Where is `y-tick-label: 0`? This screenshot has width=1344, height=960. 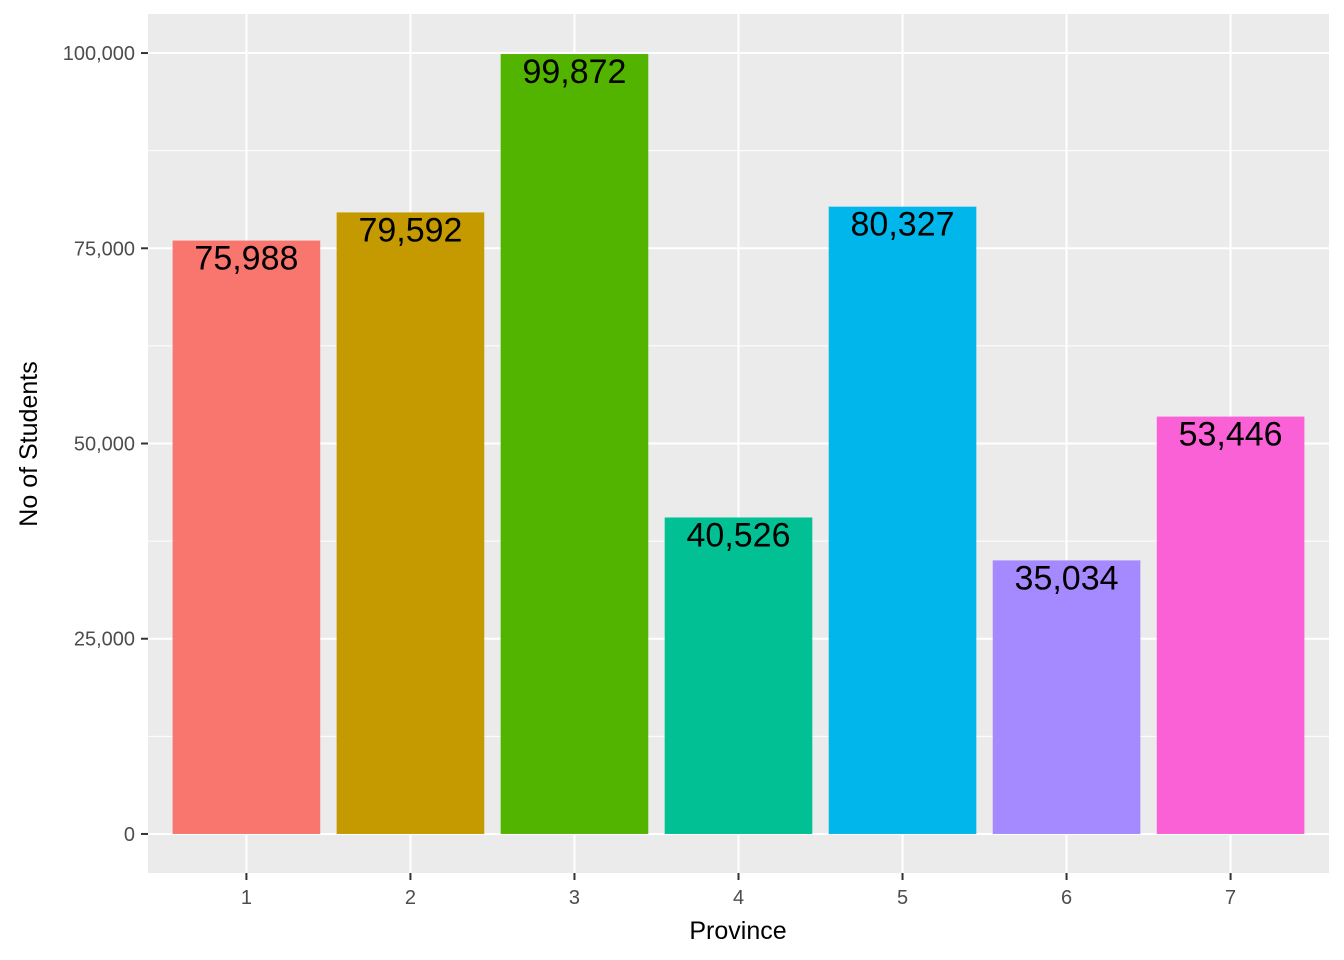
y-tick-label: 0 is located at coordinates (129, 835).